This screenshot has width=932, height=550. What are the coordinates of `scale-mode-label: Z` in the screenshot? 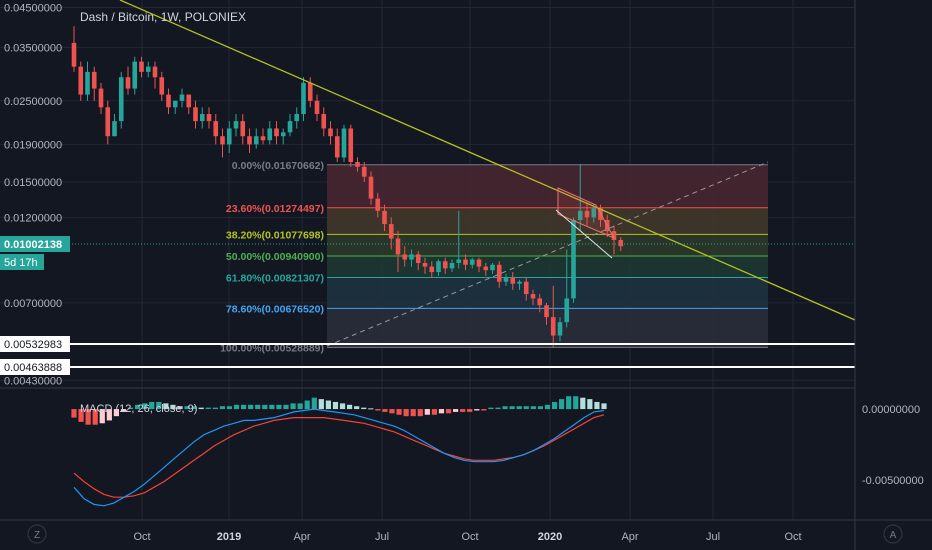 It's located at (37, 535).